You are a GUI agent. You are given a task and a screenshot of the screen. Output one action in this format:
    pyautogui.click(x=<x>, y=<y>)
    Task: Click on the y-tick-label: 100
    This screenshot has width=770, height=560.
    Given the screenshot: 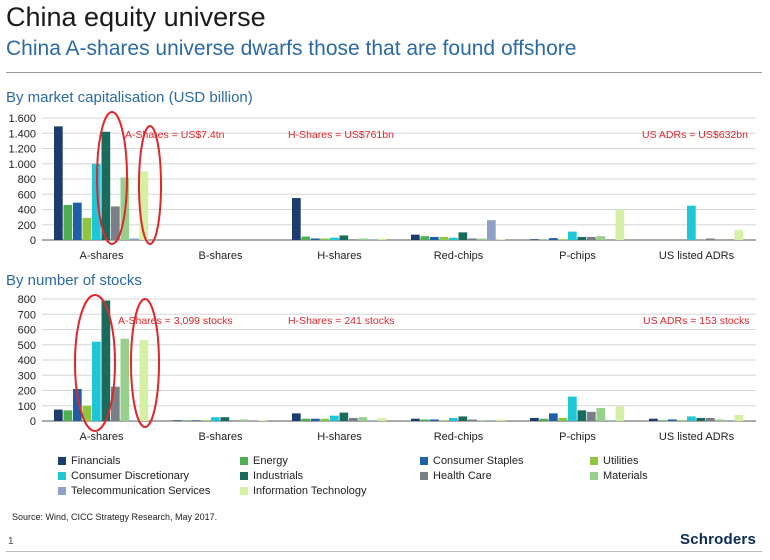 What is the action you would take?
    pyautogui.click(x=27, y=407)
    